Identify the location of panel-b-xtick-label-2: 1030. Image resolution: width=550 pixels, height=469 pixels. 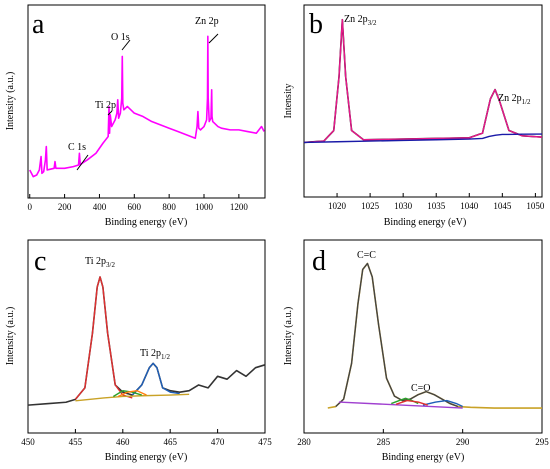
(403, 206).